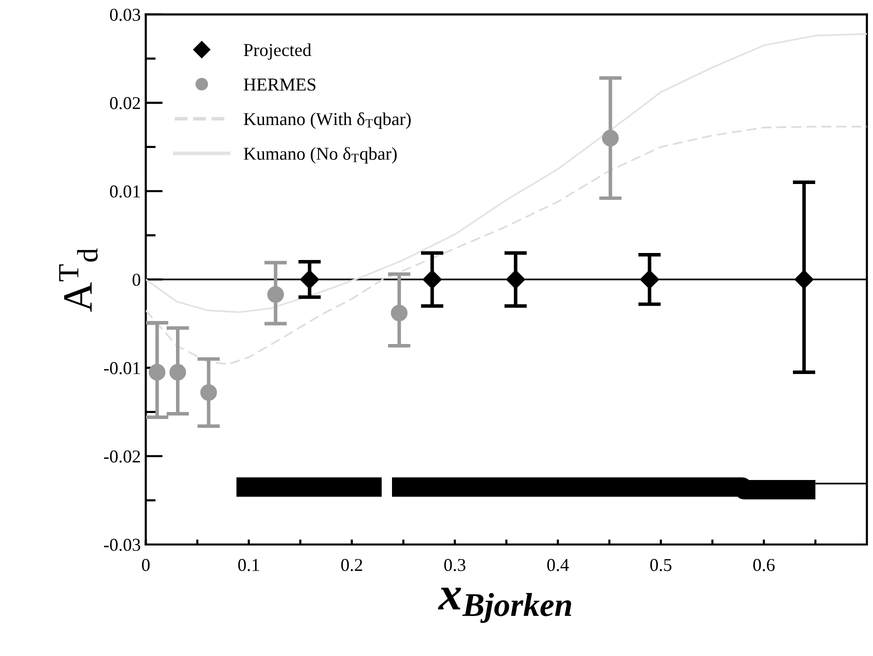 This screenshot has height=656, width=873. What do you see at coordinates (327, 120) in the screenshot?
I see `legend-label: Kumano (With δ$_{T}$qbar)` at bounding box center [327, 120].